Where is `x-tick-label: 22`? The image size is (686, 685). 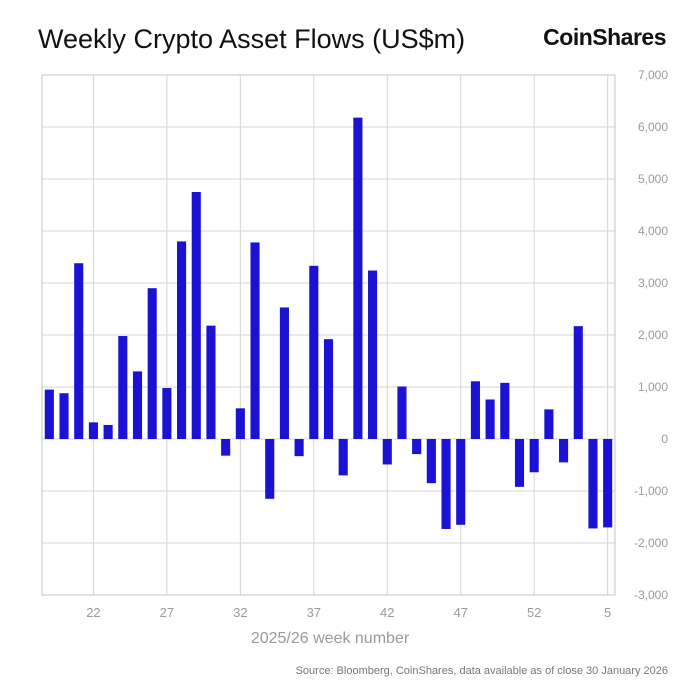 x-tick-label: 22 is located at coordinates (93, 612).